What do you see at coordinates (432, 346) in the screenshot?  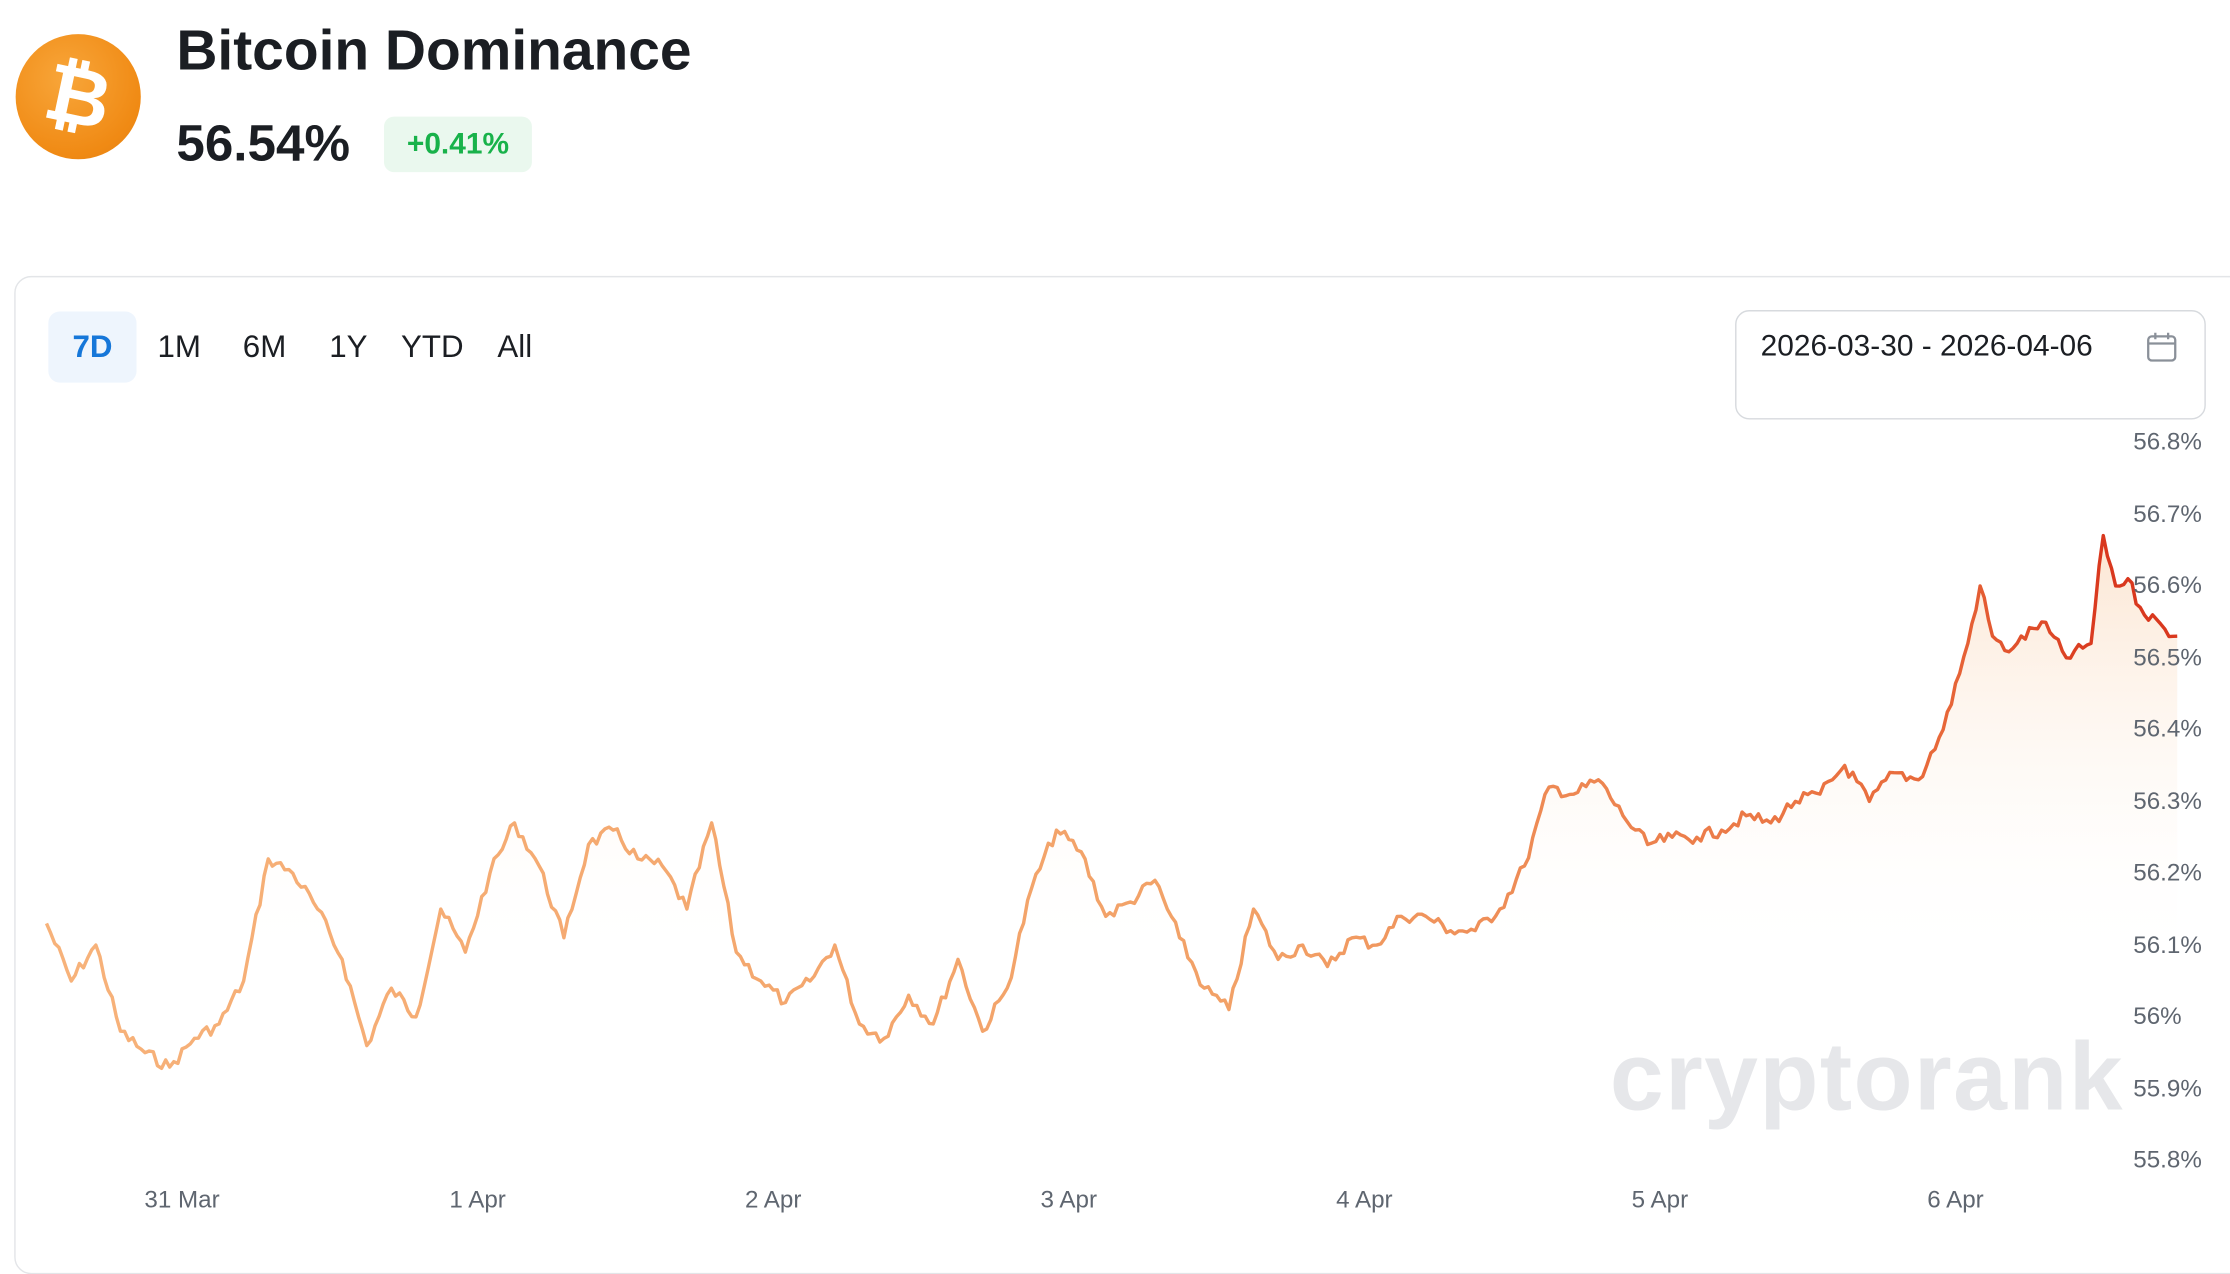 I see `tab-ytd: YTD` at bounding box center [432, 346].